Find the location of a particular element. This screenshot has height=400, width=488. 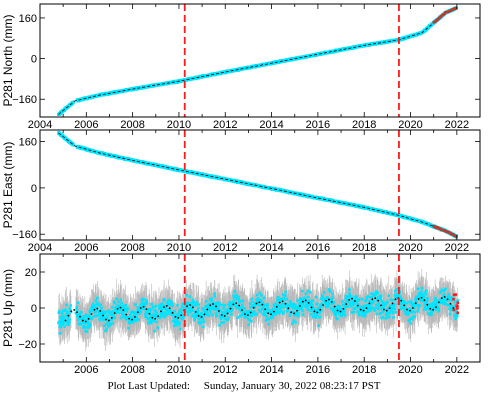

plot-updated-label: Plot Last Updated: is located at coordinates (148, 386).